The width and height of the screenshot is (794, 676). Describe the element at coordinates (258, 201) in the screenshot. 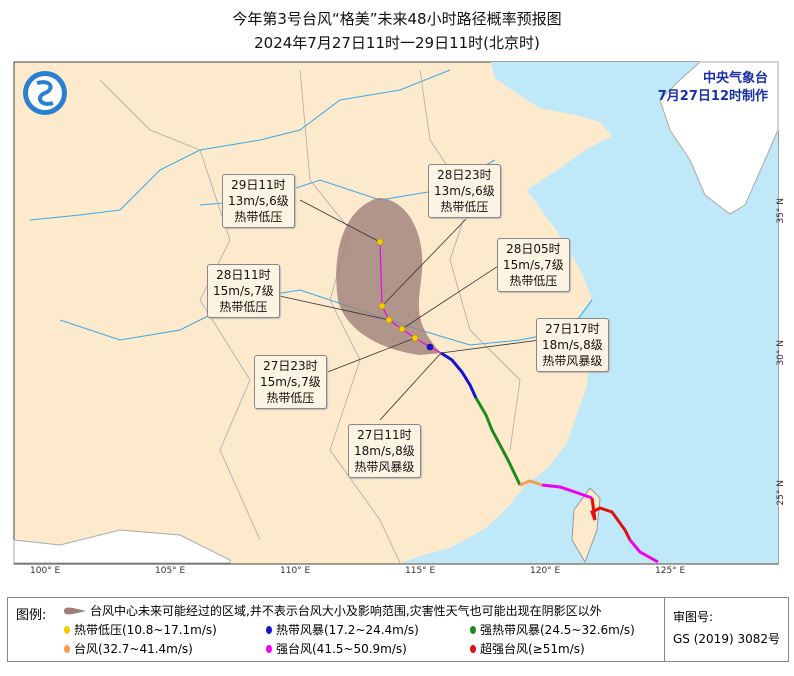

I see `forecast-label: 29日11时 13m/s,6级 热带低压` at that location.